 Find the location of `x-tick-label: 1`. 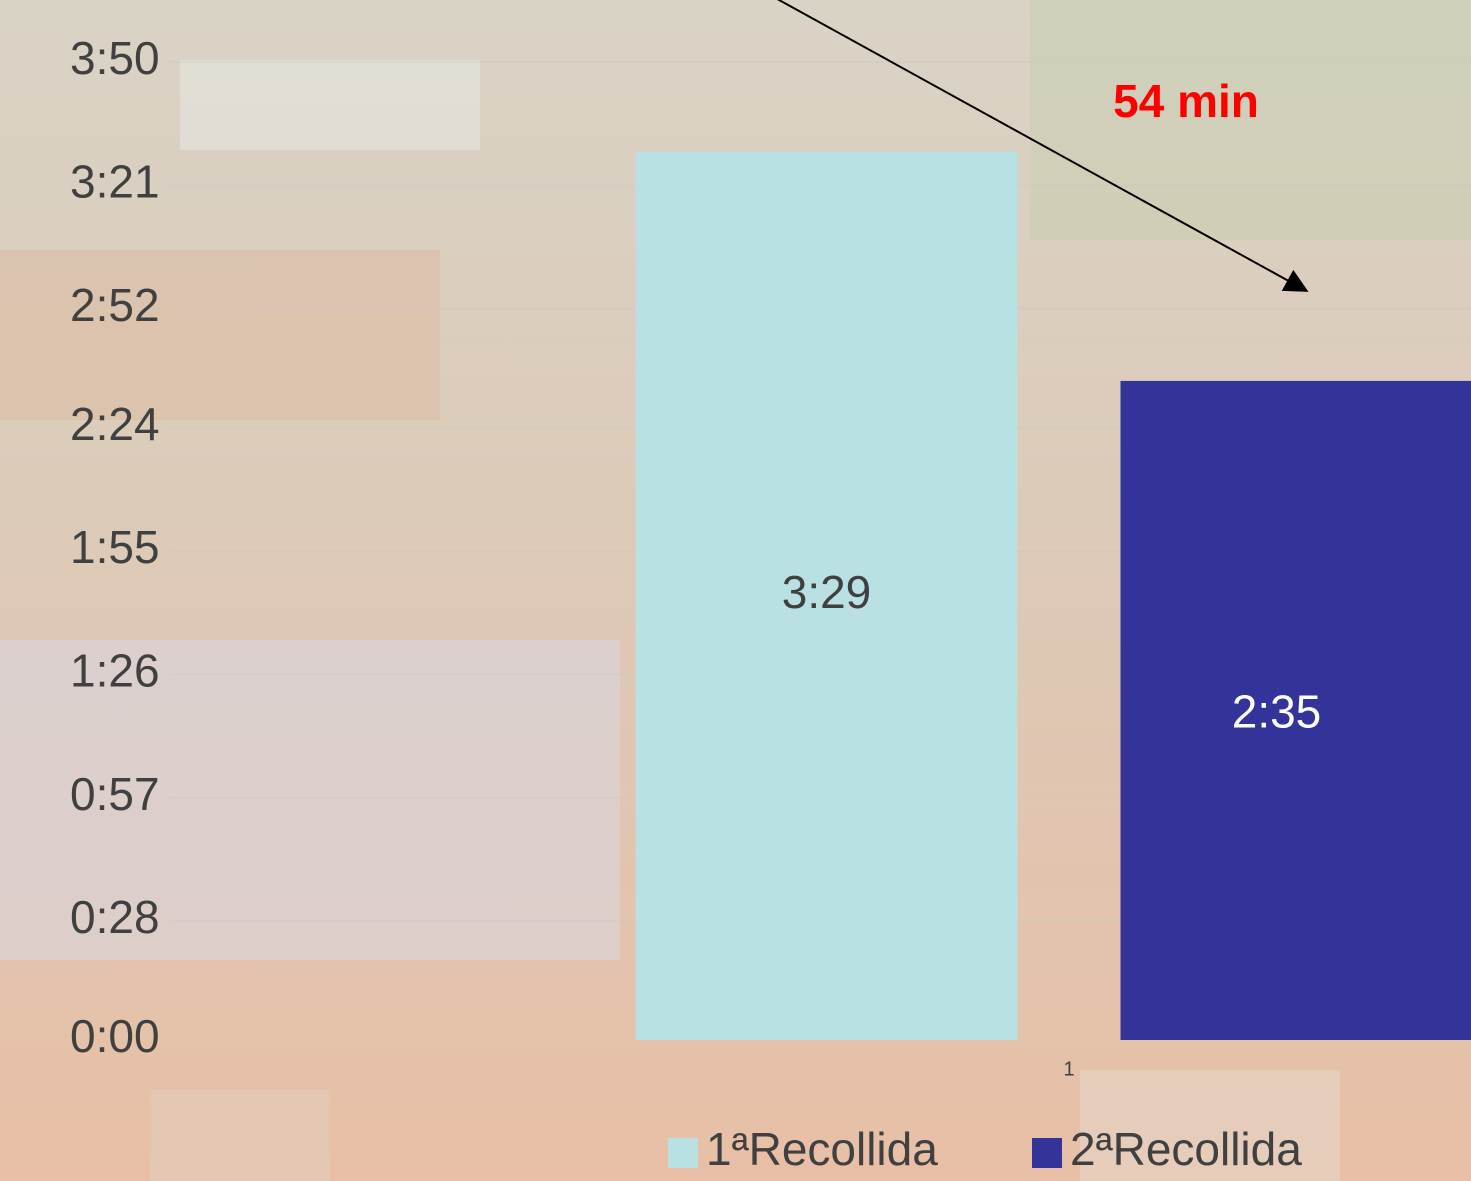

x-tick-label: 1 is located at coordinates (1068, 1069).